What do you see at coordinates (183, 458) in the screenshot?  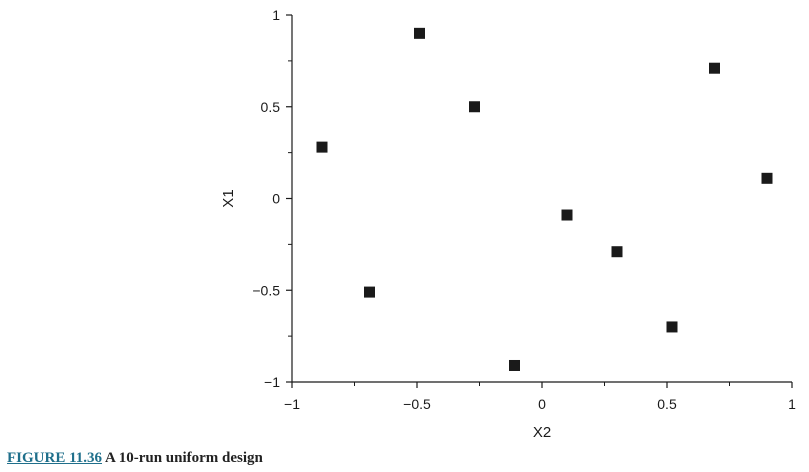 I see `figure-title: A 10-run uniform design` at bounding box center [183, 458].